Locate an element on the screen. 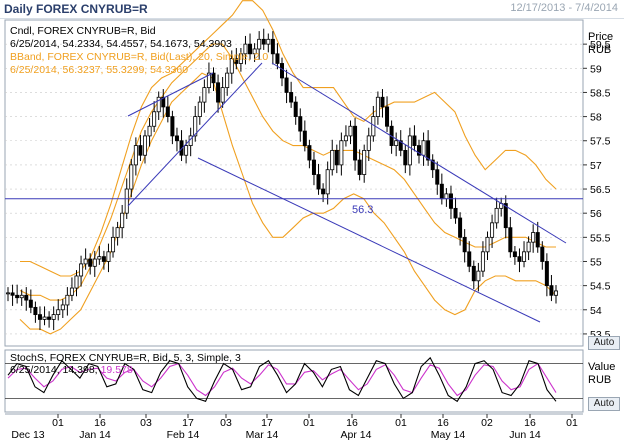 This screenshot has height=440, width=624. month-label: Dec 13 is located at coordinates (27, 434).